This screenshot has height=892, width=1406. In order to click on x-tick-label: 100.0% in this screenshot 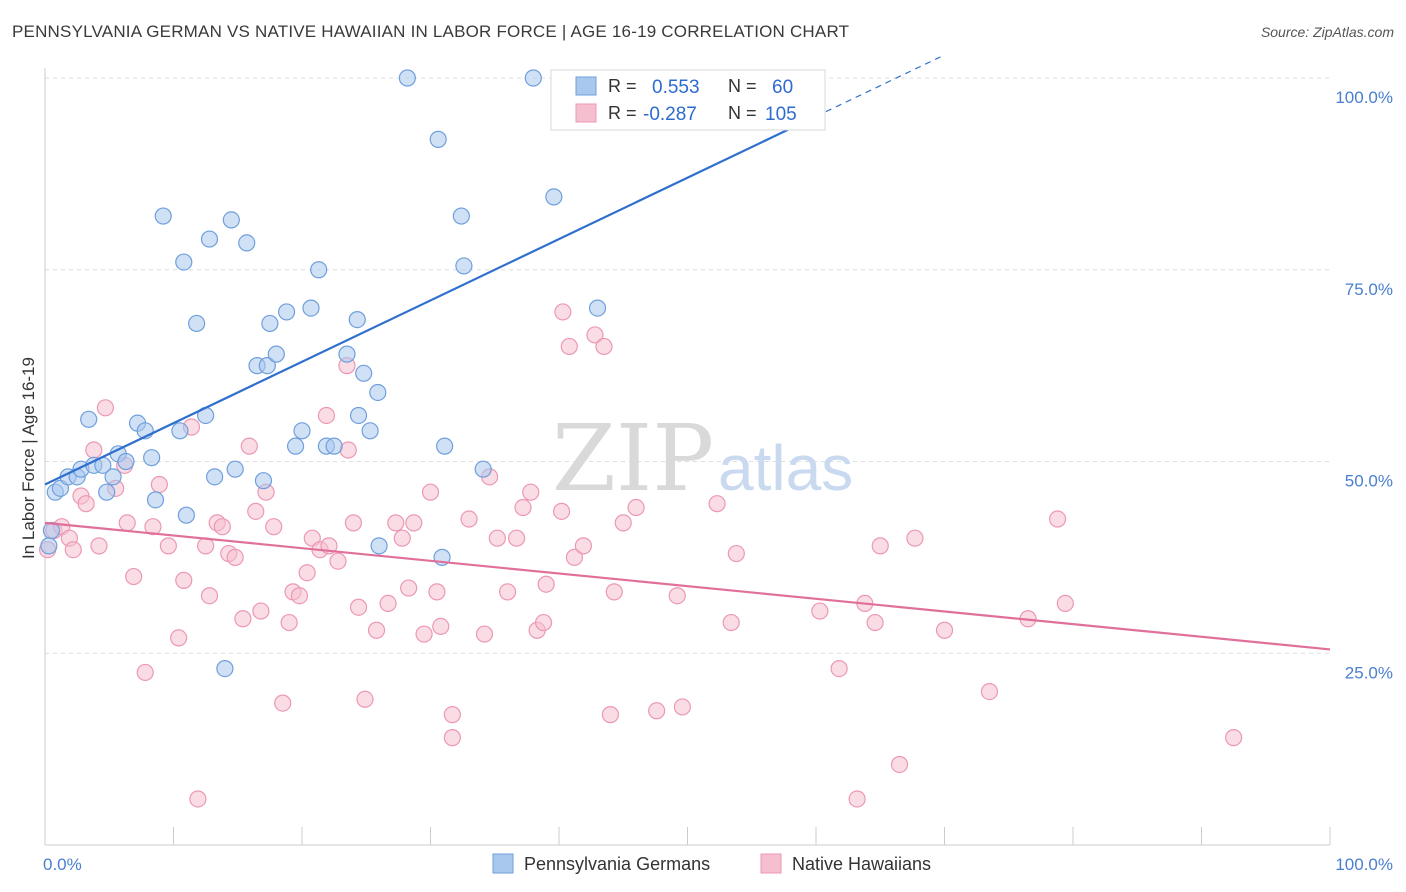, I will do `click(1364, 864)`.